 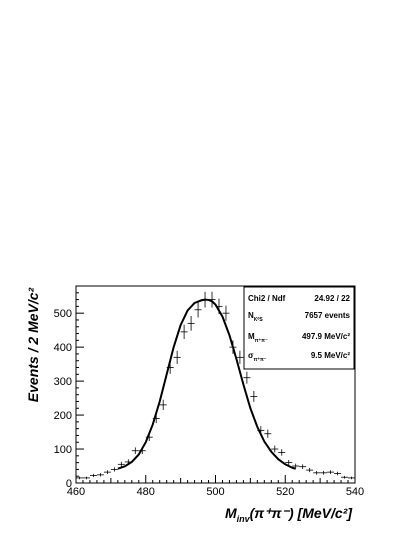 I want to click on stats-row-sigma-value: 9.5 MeV/c², so click(x=330, y=355).